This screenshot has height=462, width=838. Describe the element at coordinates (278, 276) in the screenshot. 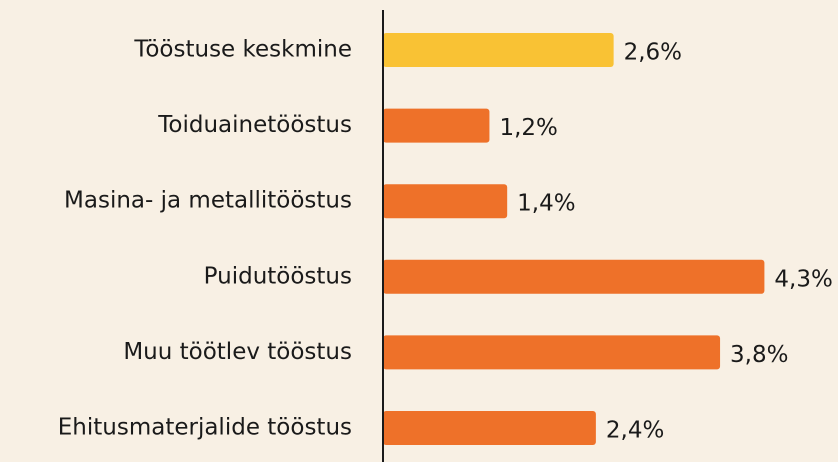

I see `category-label: Puidutööstus` at that location.